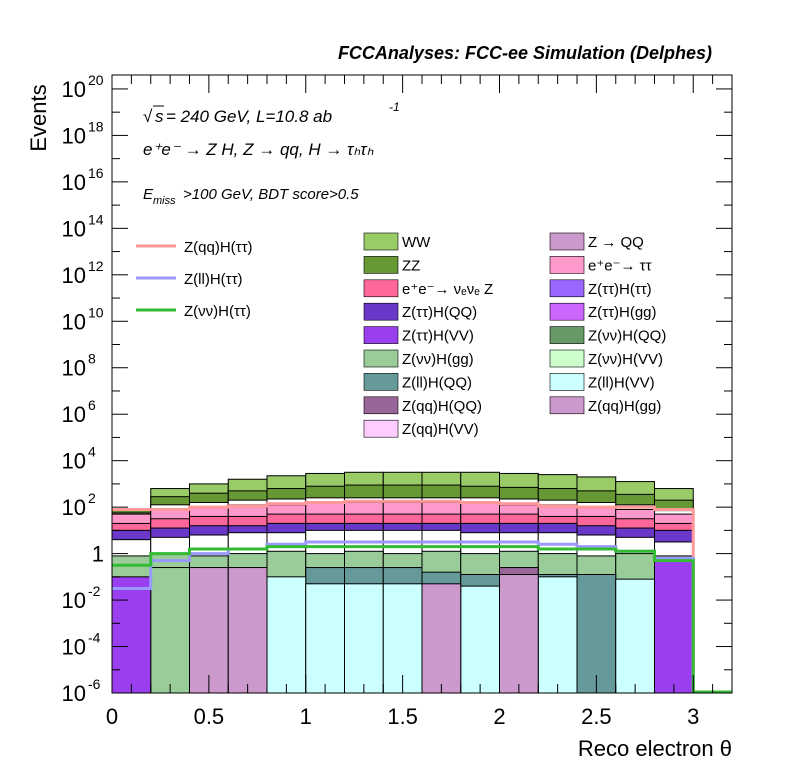 The height and width of the screenshot is (772, 796). I want to click on x-tick-label: 3, so click(693, 716).